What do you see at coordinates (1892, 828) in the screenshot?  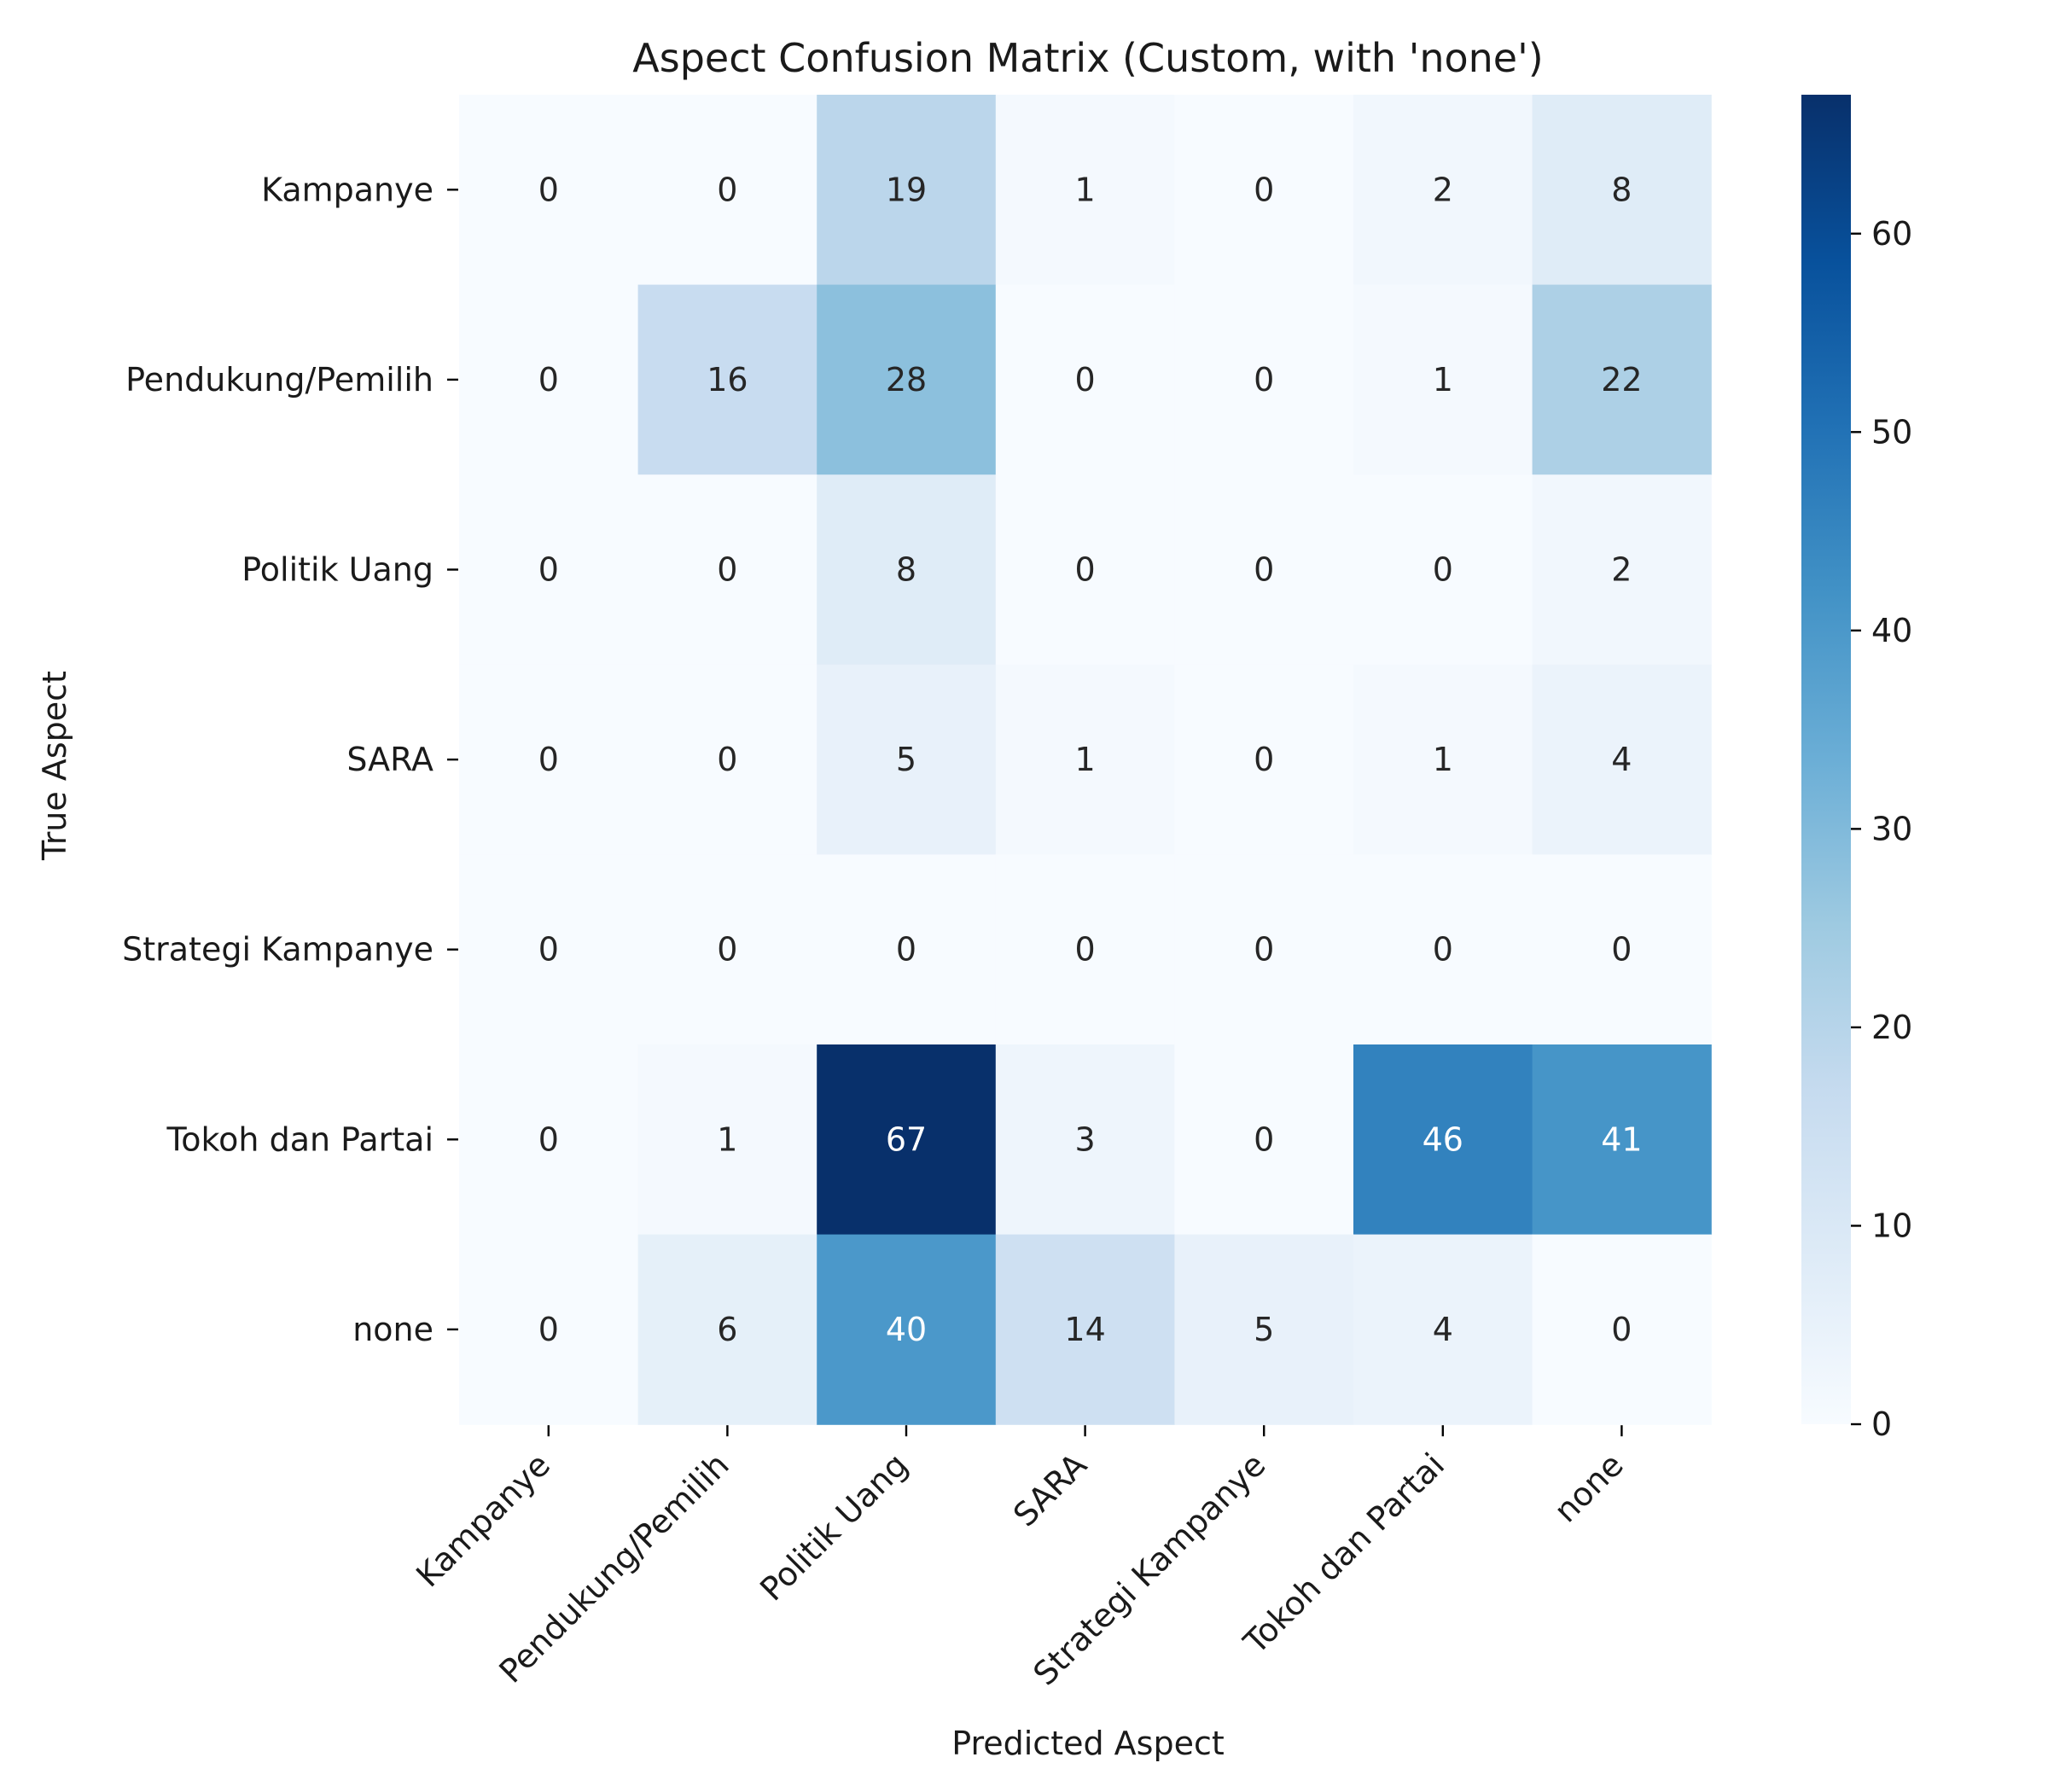 I see `colorbar-tick-label: 30` at bounding box center [1892, 828].